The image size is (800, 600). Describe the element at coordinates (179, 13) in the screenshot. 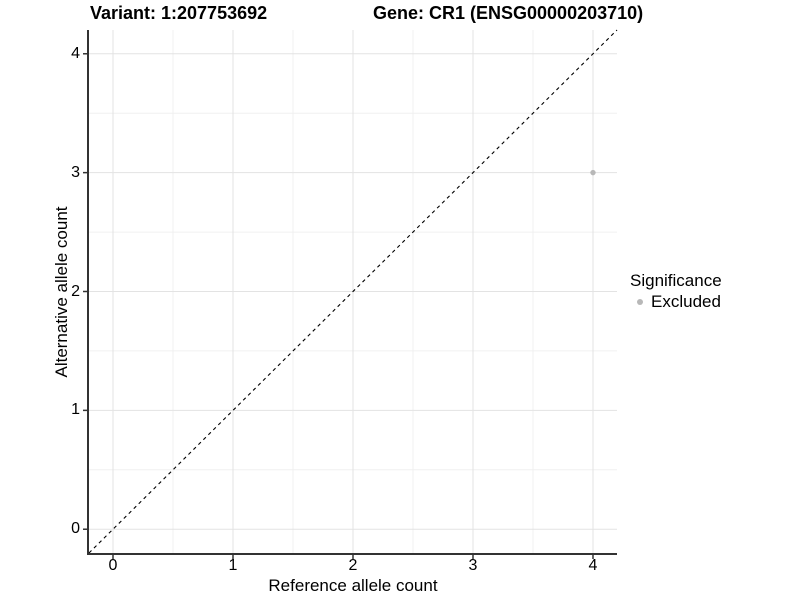

I see `plot-title-variant: Variant: 1:207753692` at that location.